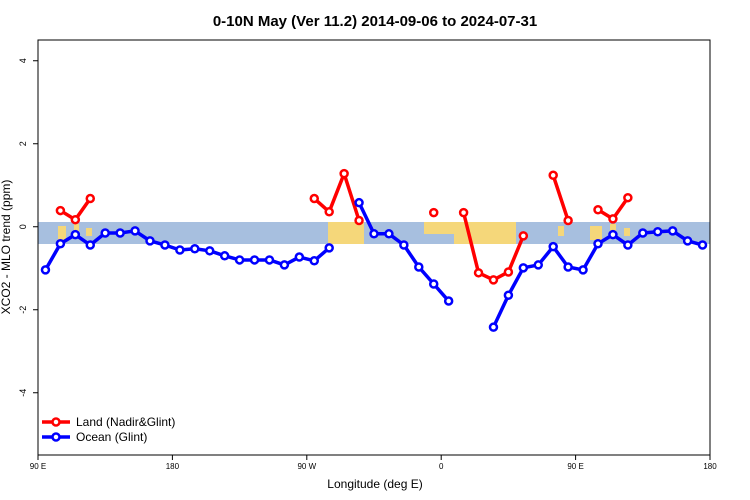  Describe the element at coordinates (125, 422) in the screenshot. I see `legend-label: Land (Nadir&Glint)` at that location.